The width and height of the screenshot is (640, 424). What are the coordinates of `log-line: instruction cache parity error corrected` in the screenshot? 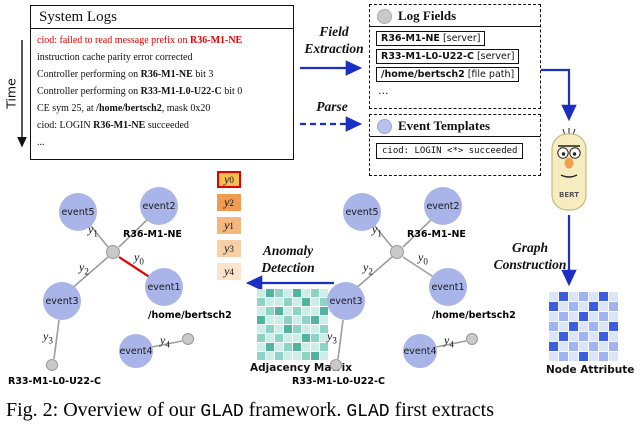 It's located at (115, 57).